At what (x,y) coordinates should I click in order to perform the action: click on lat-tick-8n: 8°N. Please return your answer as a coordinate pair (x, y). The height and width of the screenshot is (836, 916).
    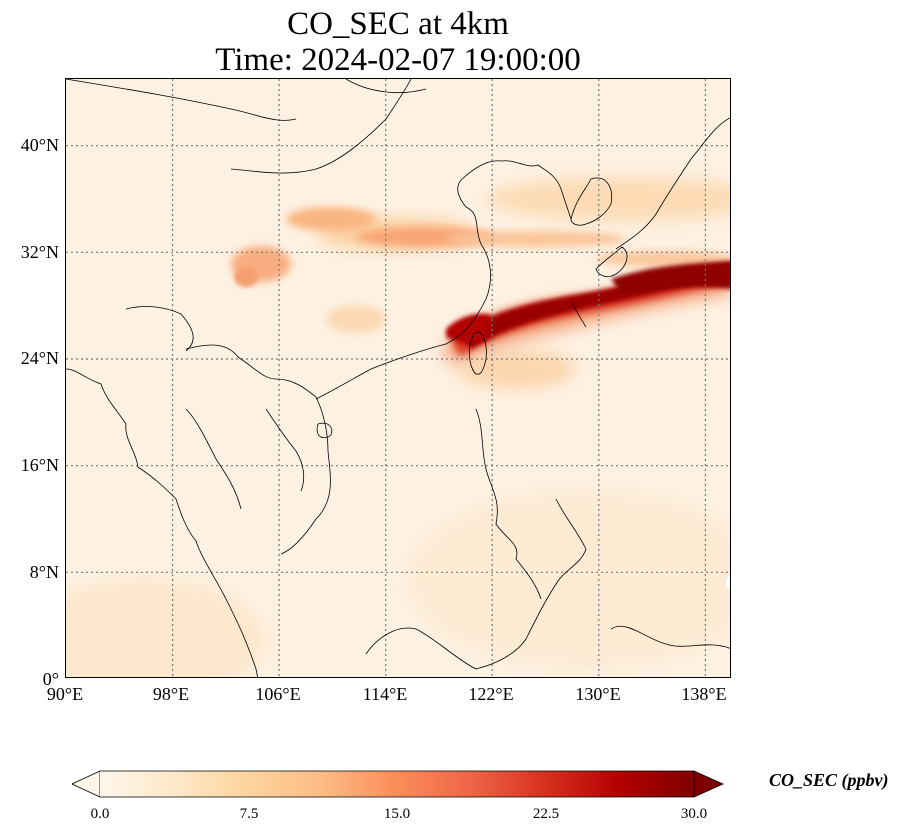
    Looking at the image, I should click on (44, 572).